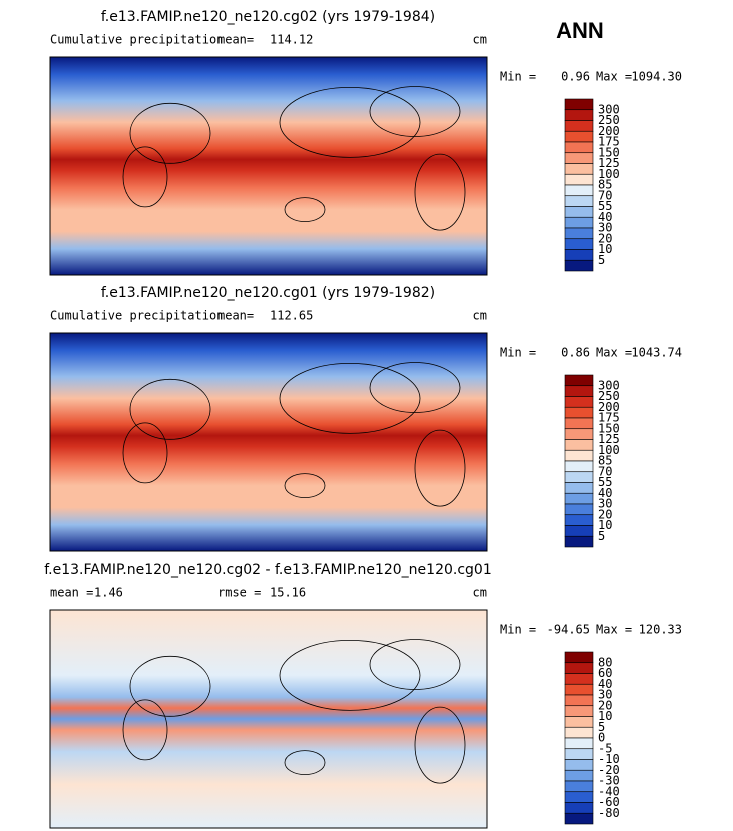  Describe the element at coordinates (605, 673) in the screenshot. I see `colorbar-label: 60` at that location.